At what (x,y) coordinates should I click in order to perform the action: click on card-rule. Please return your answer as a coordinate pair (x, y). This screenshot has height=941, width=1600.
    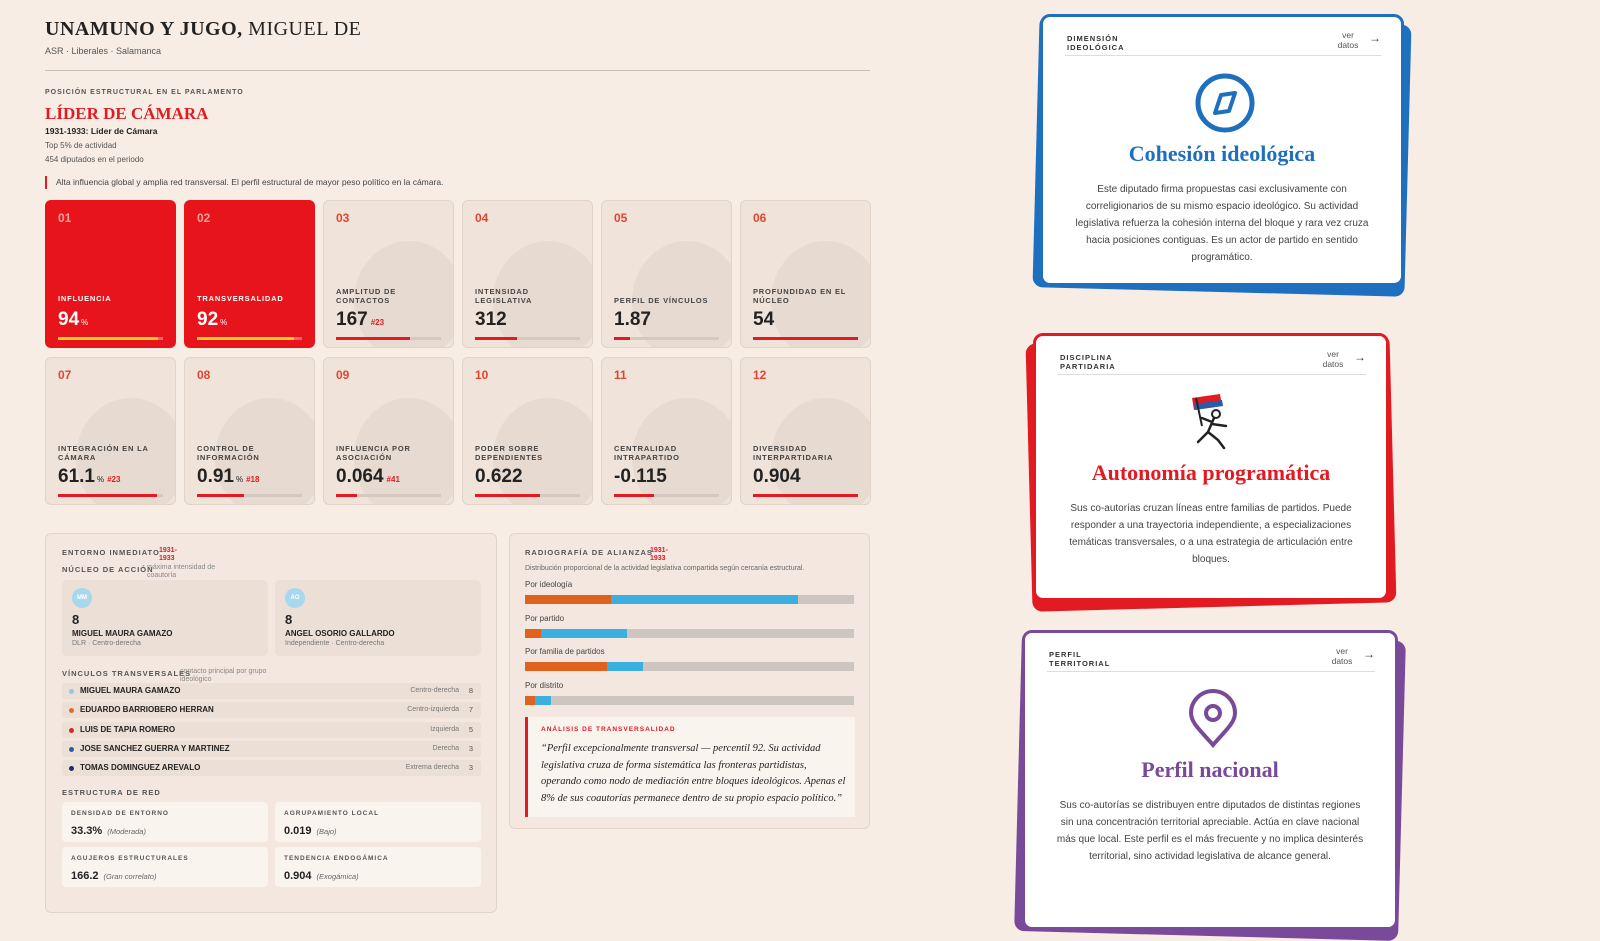
    Looking at the image, I should click on (1211, 671).